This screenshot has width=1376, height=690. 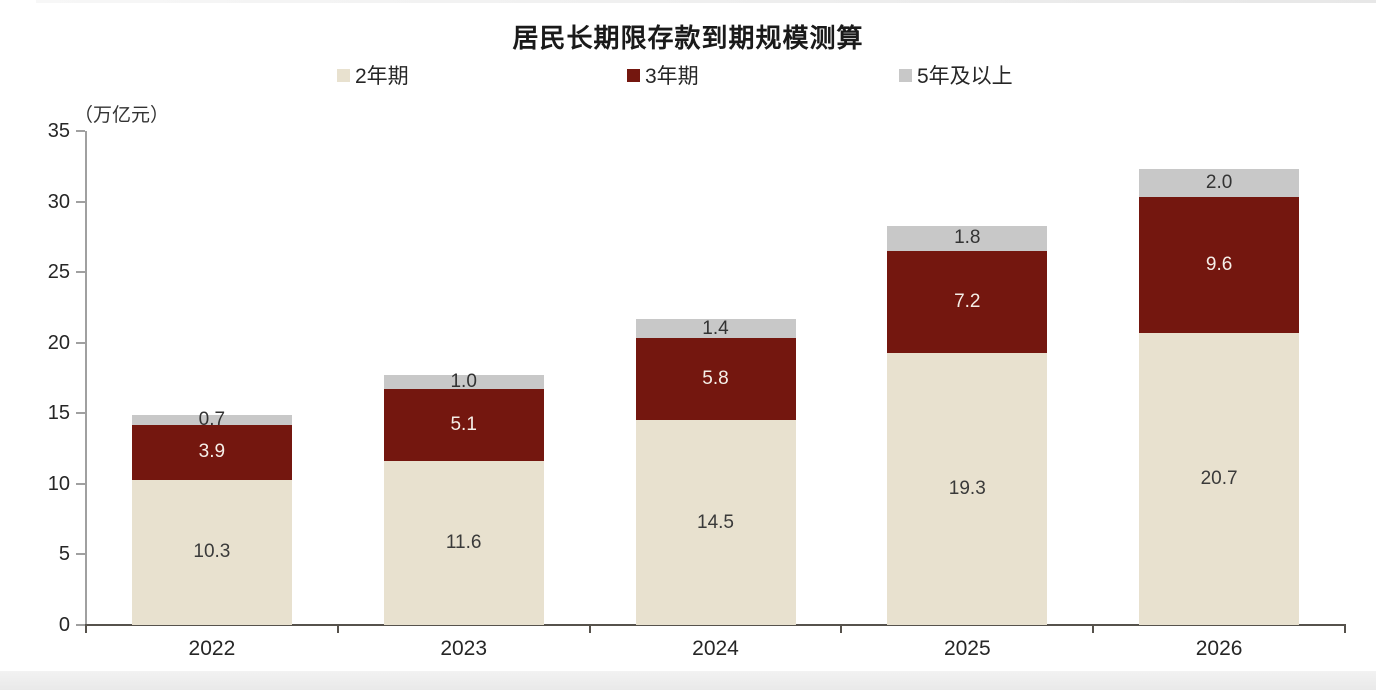 I want to click on segment-label-3年期-2025: 7.2, so click(x=967, y=301).